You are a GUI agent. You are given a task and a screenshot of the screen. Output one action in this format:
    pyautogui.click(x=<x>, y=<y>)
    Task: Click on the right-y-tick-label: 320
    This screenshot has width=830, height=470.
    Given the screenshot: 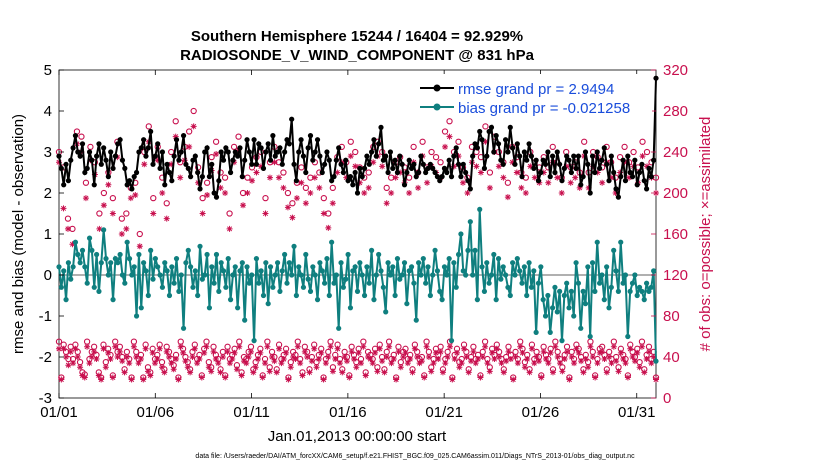 What is the action you would take?
    pyautogui.click(x=675, y=70)
    